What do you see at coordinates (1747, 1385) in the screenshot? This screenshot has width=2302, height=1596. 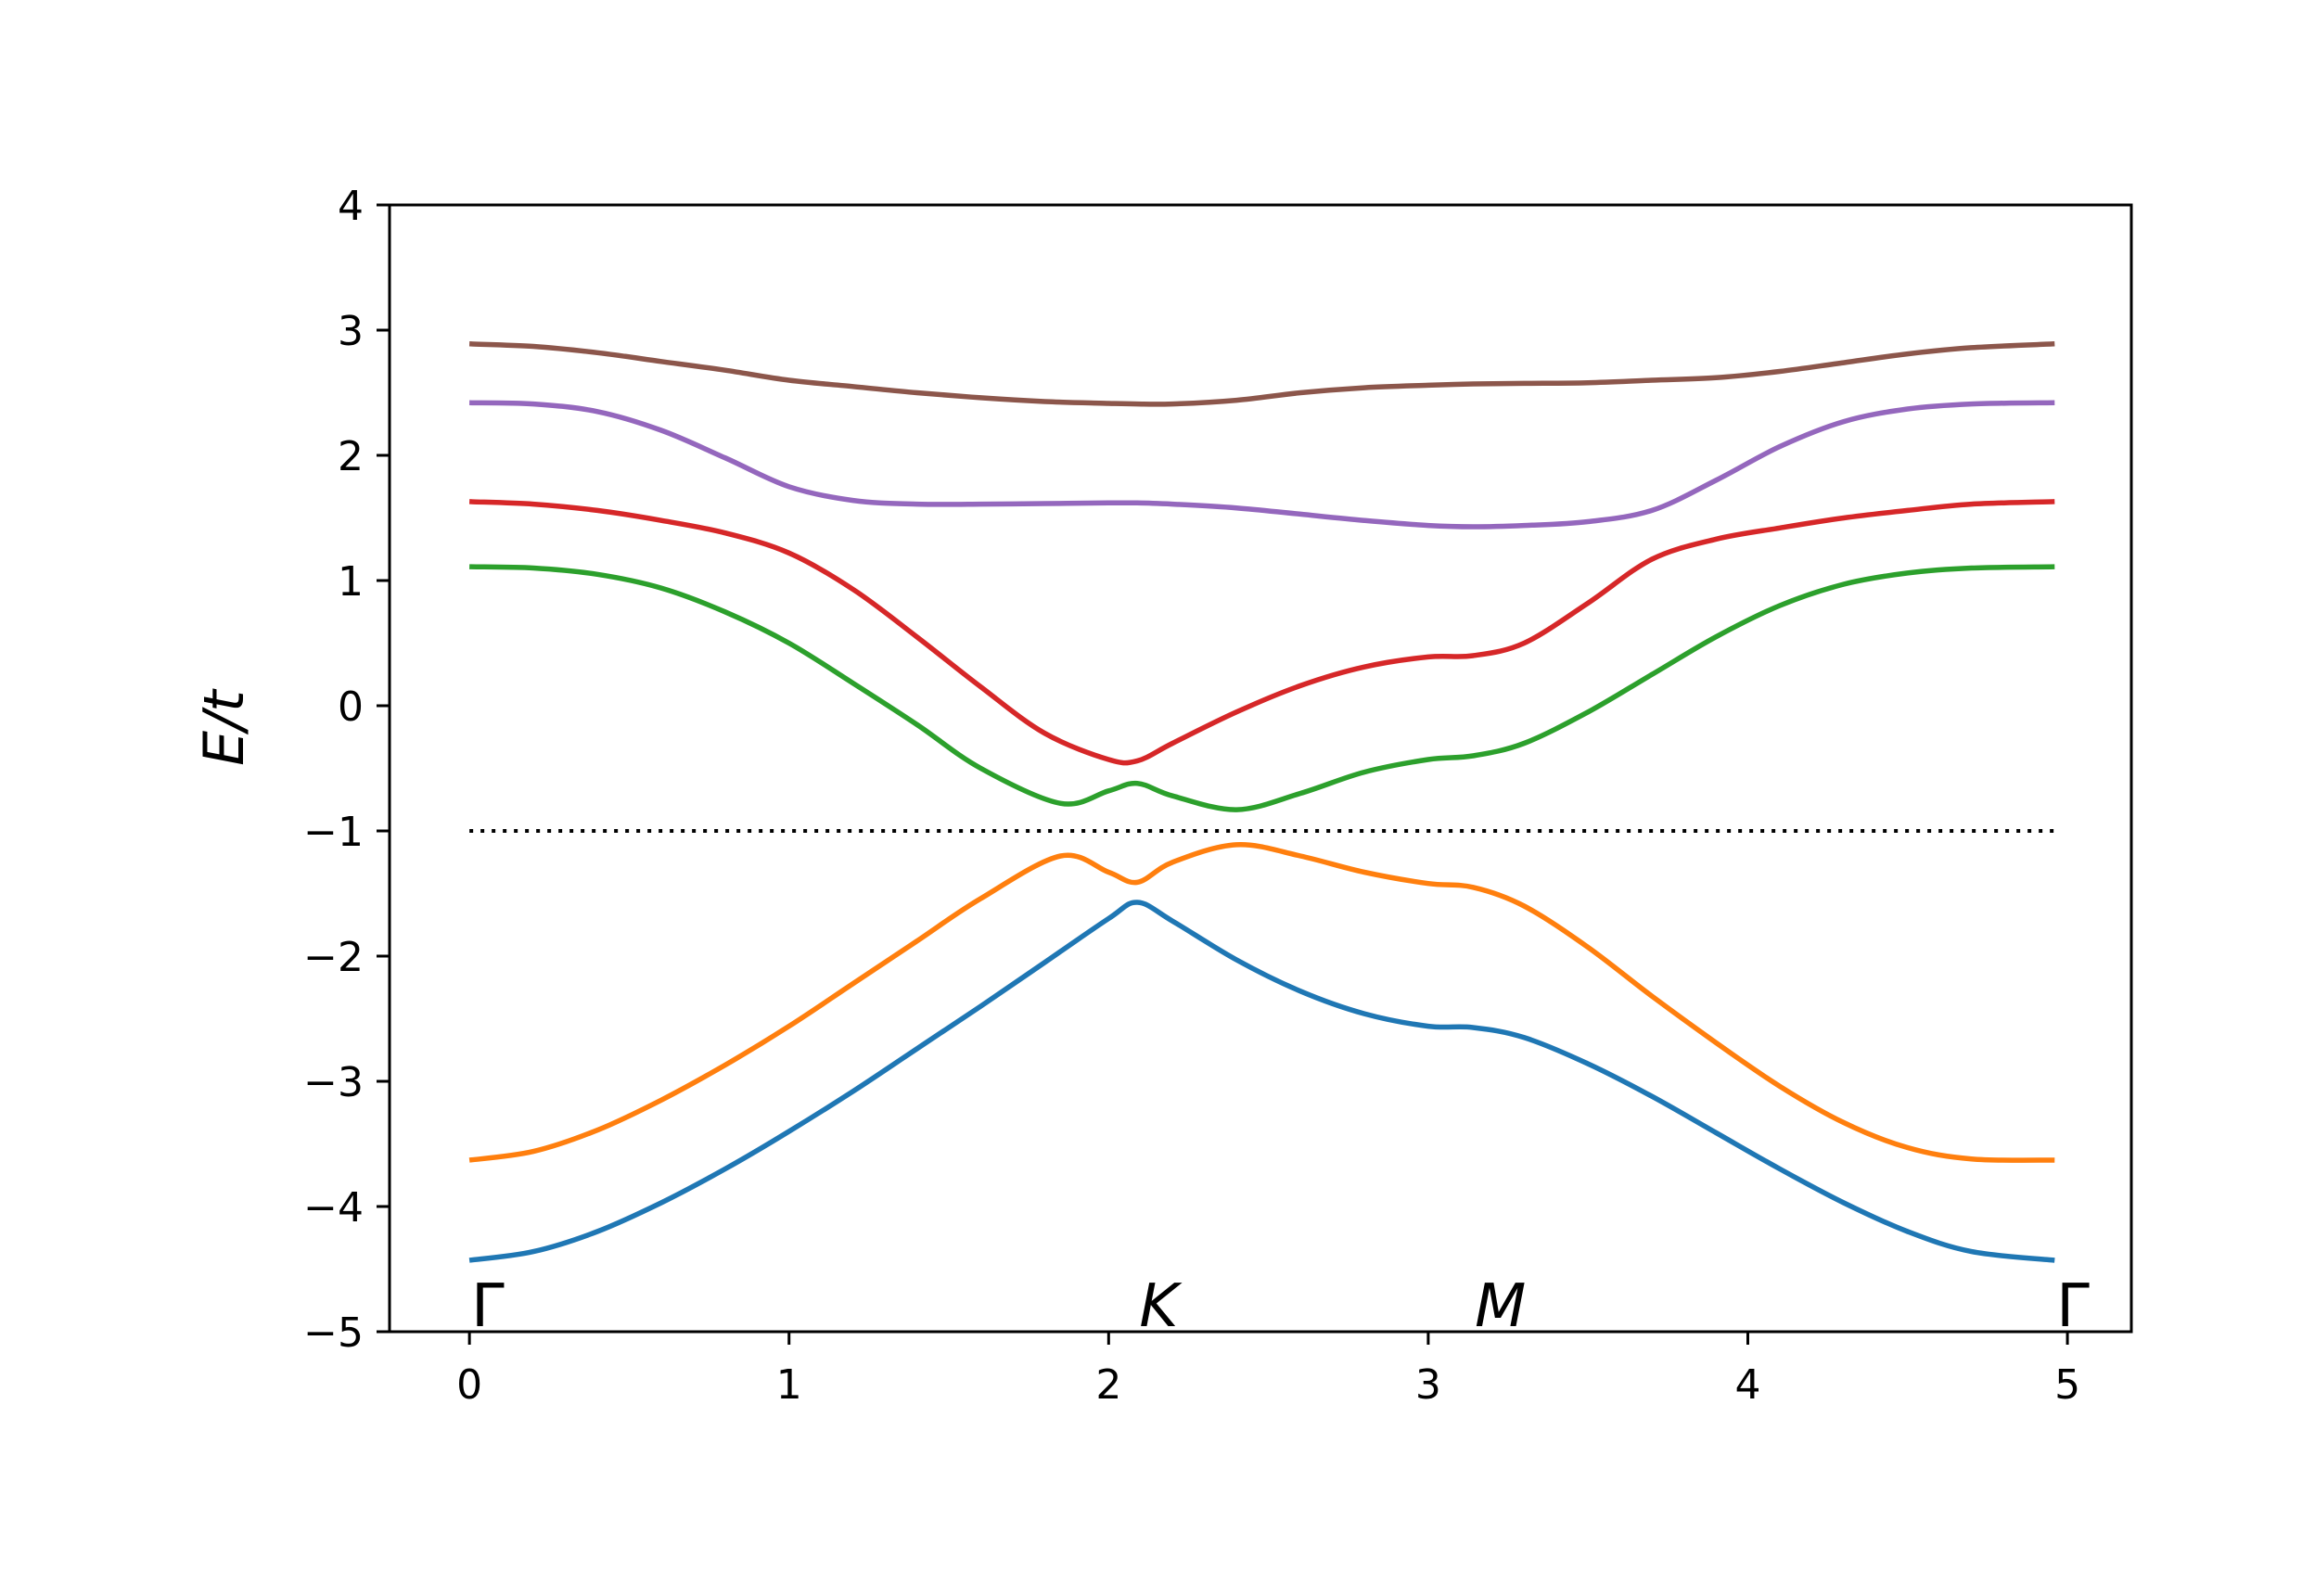 I see `x-tick-label: 4` at bounding box center [1747, 1385].